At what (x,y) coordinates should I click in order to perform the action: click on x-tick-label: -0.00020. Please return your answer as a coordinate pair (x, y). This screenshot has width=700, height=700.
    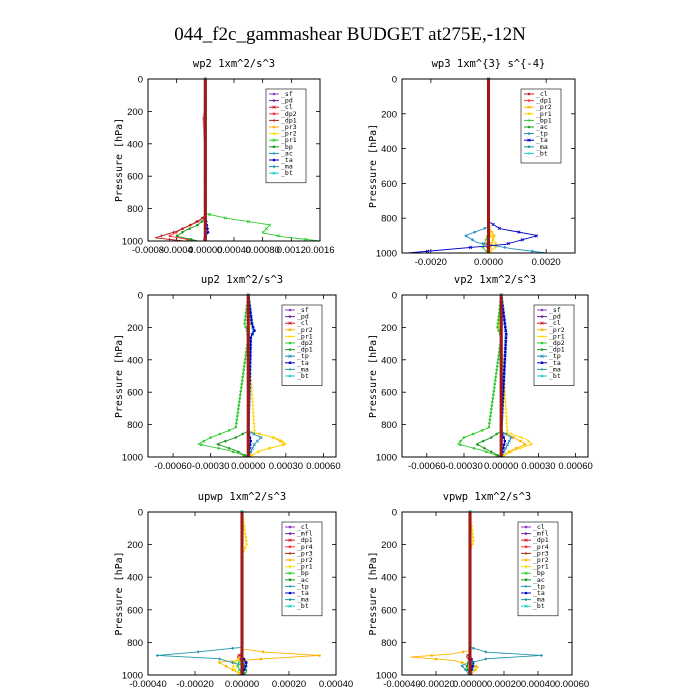
    Looking at the image, I should click on (195, 684).